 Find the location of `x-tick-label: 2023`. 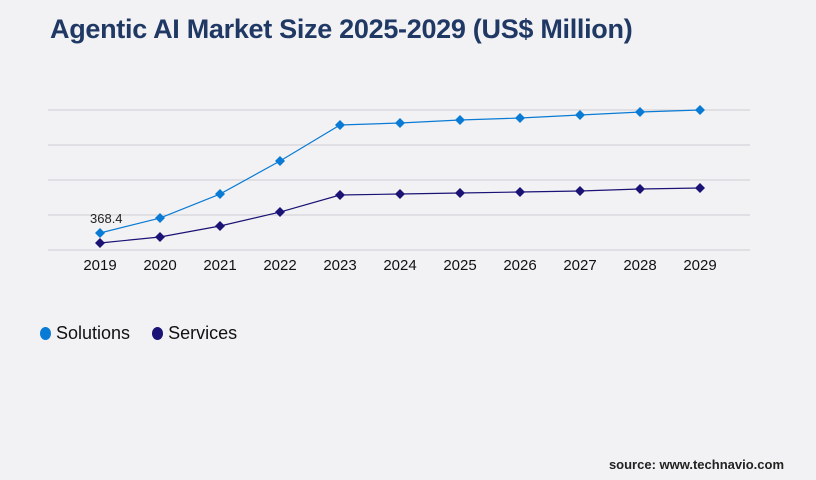

x-tick-label: 2023 is located at coordinates (339, 265).